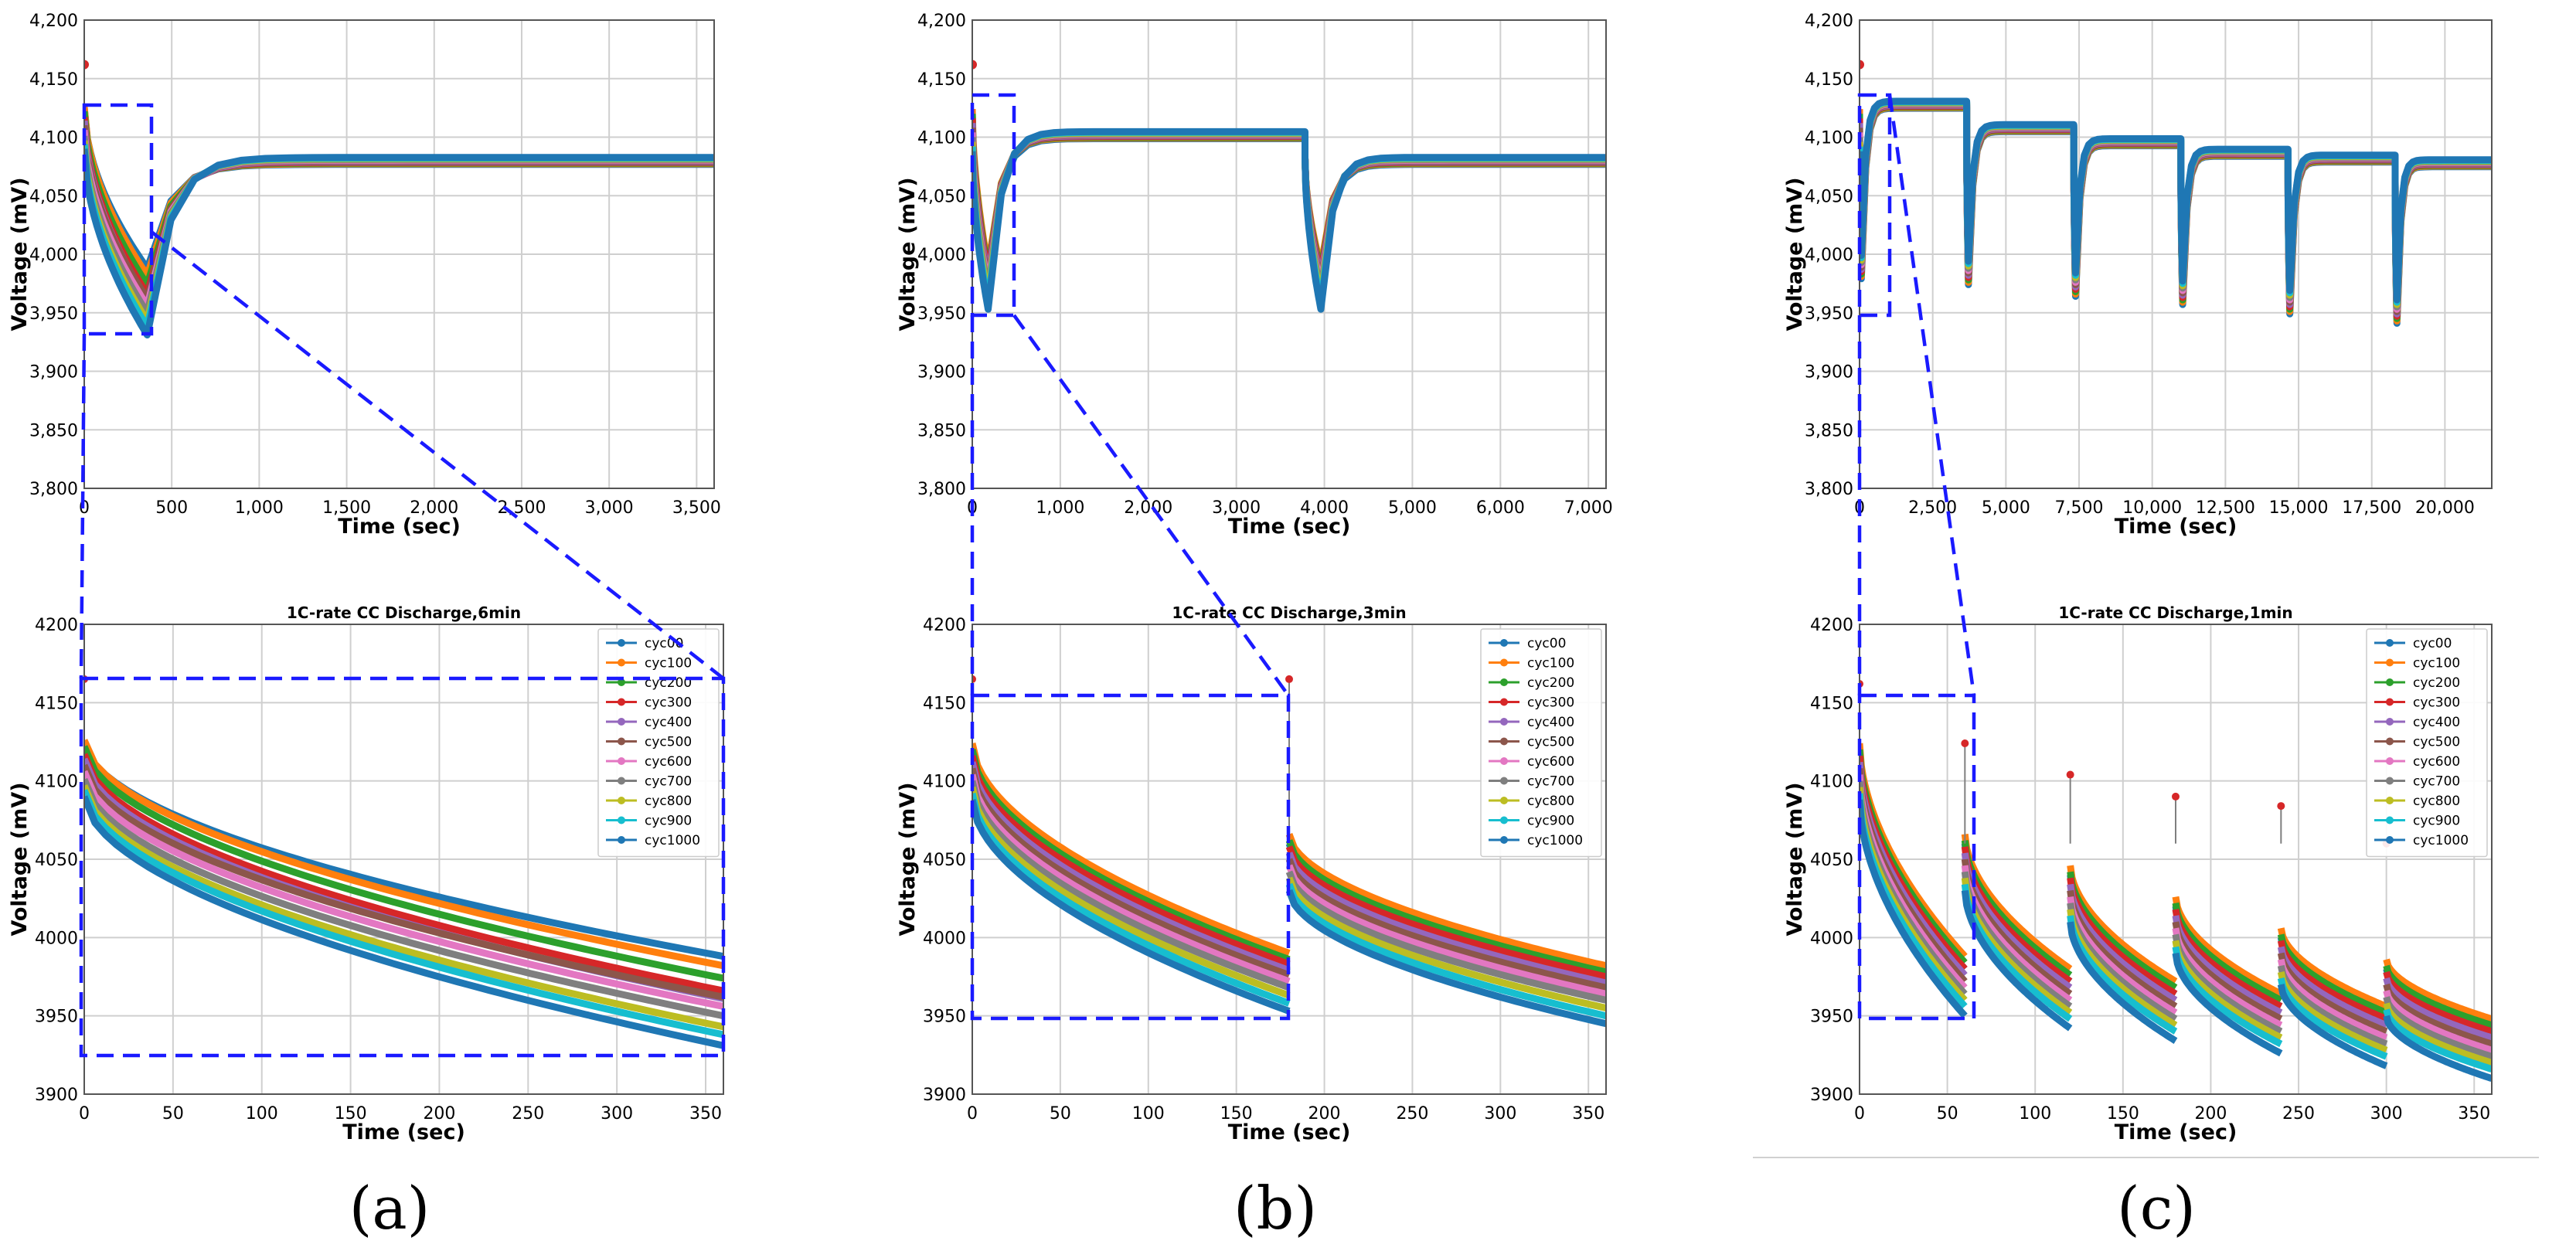  Describe the element at coordinates (1832, 783) in the screenshot. I see `c-bottom-ytick-label-4: 4100` at that location.